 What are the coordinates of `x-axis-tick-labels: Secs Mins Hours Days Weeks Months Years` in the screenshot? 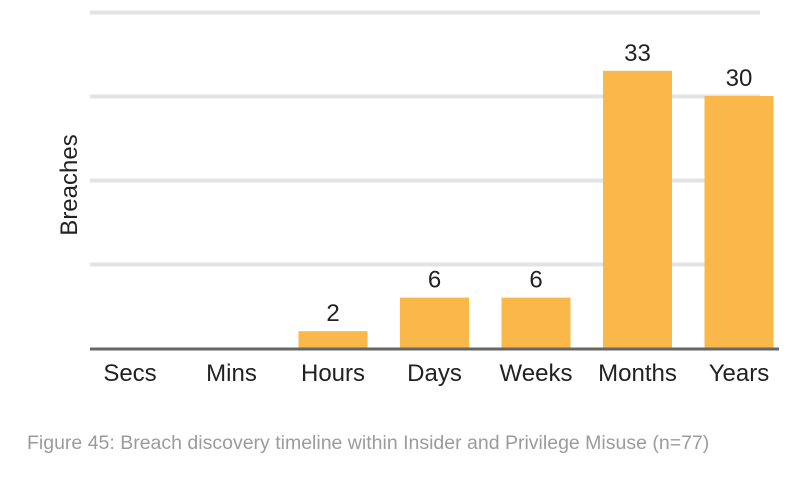 It's located at (436, 373).